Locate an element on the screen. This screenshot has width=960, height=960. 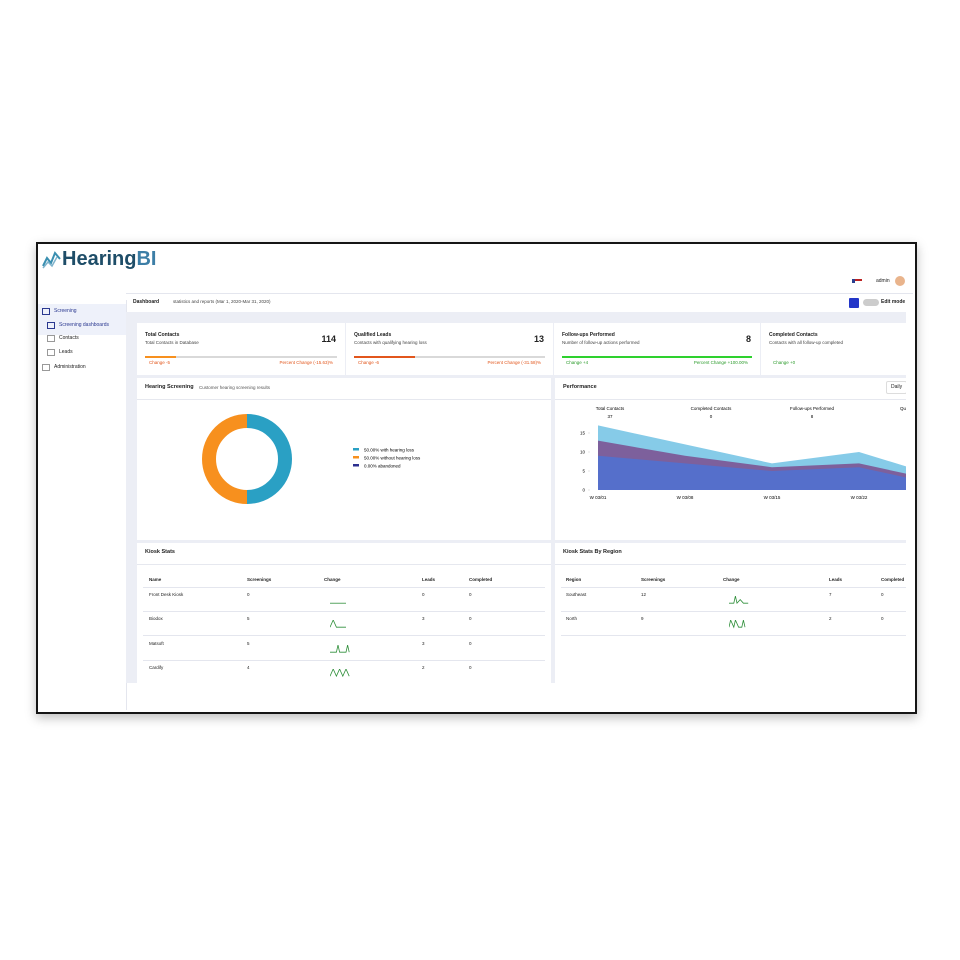
panel-title: Performance is located at coordinates (580, 387).